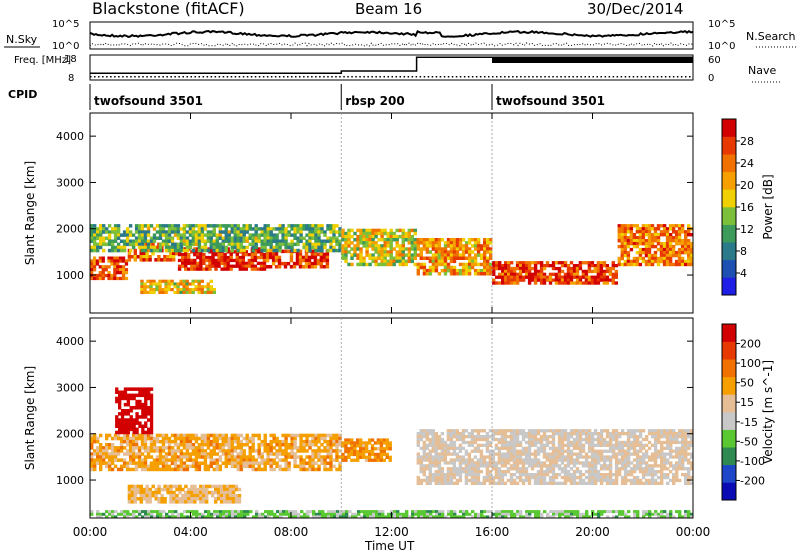 The height and width of the screenshot is (558, 800). I want to click on colorbar-tick-label: 28, so click(747, 141).